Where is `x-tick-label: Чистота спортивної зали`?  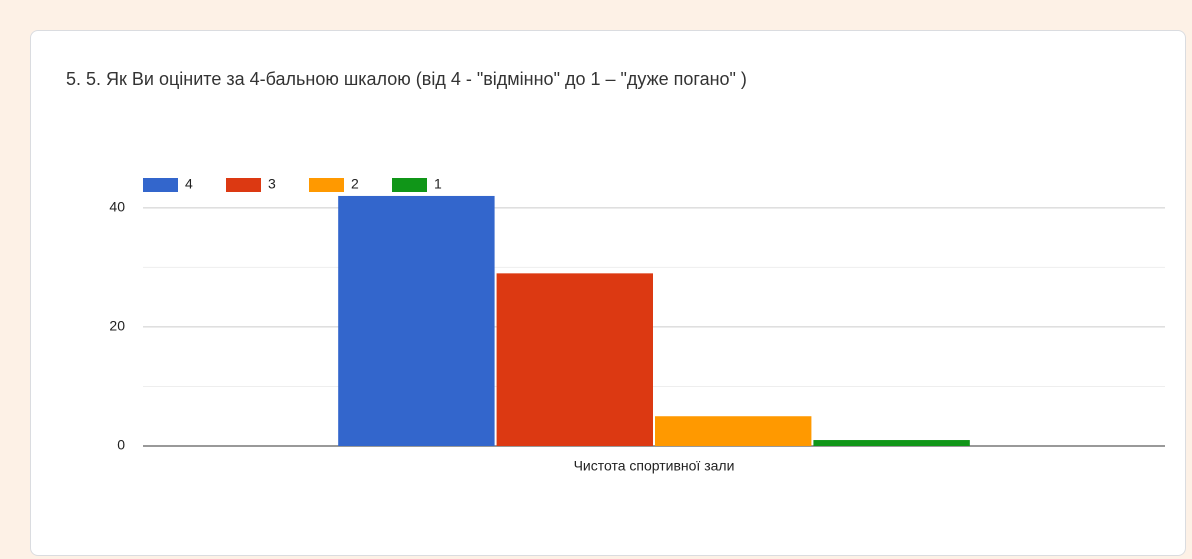 x-tick-label: Чистота спортивної зали is located at coordinates (654, 466).